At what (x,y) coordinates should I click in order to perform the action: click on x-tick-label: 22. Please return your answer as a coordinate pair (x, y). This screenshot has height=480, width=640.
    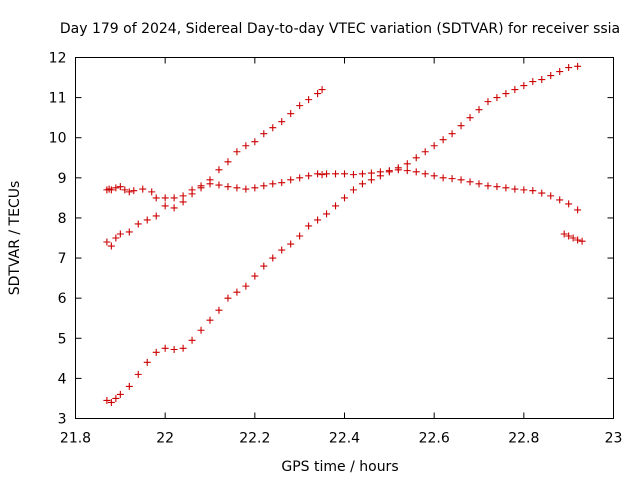
    Looking at the image, I should click on (165, 439).